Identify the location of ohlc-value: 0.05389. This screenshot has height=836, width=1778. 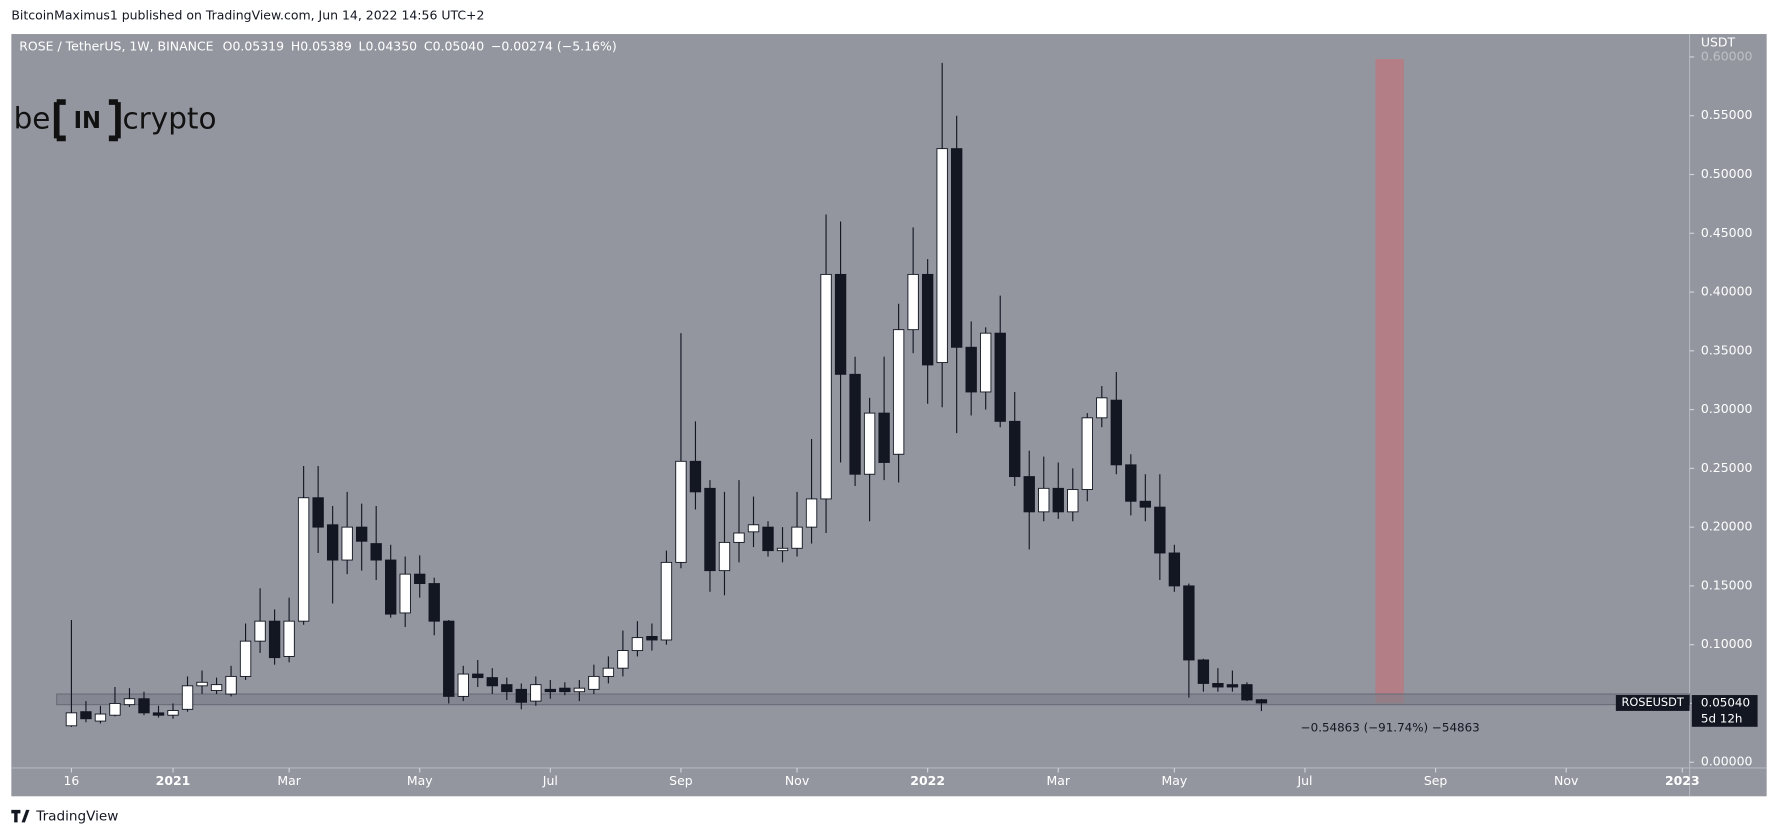
(326, 45).